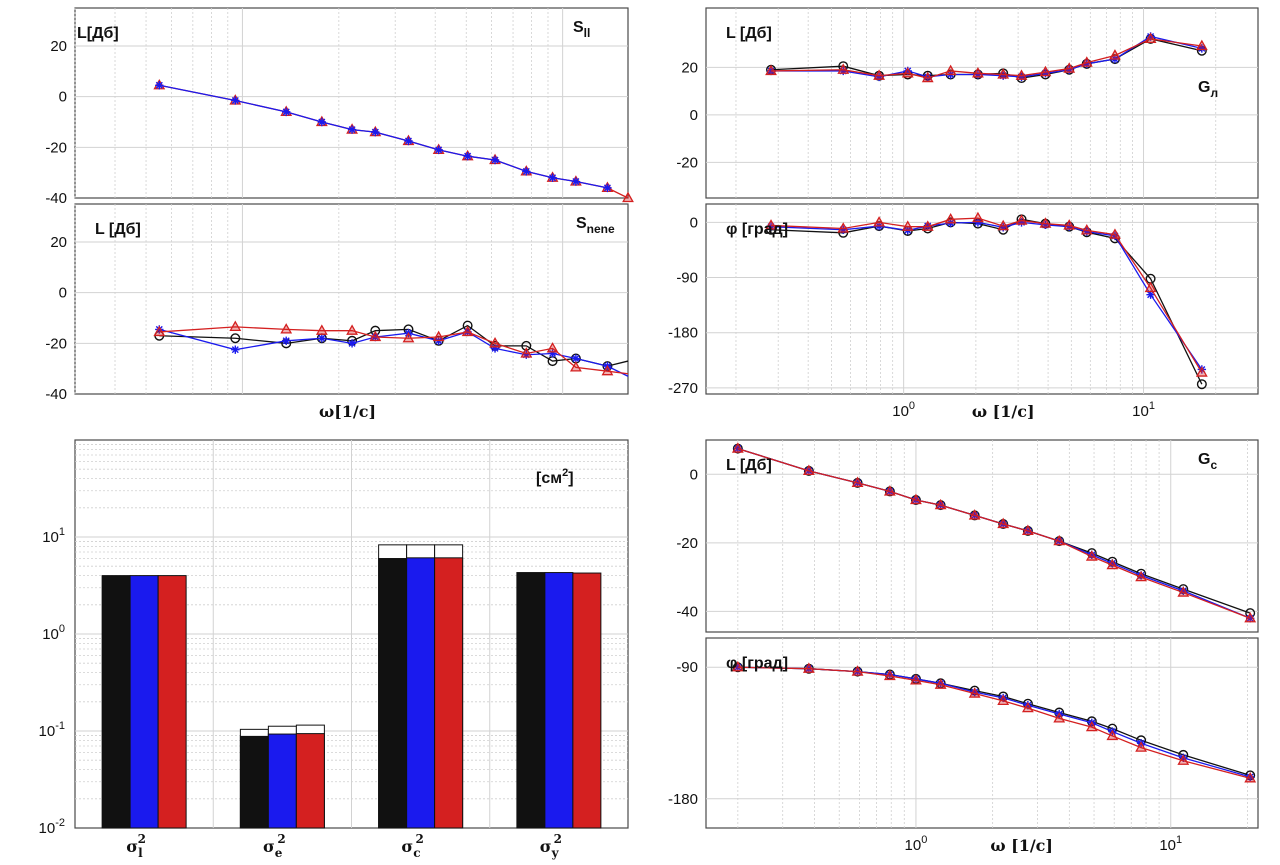 This screenshot has width=1280, height=865. I want to click on y-tick-label: 10⁰, so click(53, 633).